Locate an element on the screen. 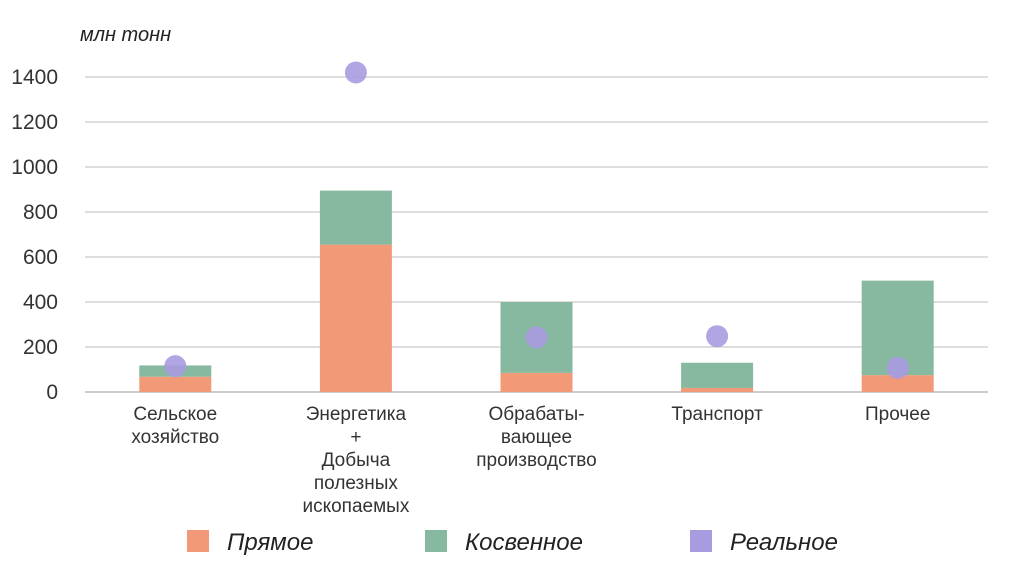 This screenshot has width=1024, height=577. x-category-label: Прочее is located at coordinates (897, 414).